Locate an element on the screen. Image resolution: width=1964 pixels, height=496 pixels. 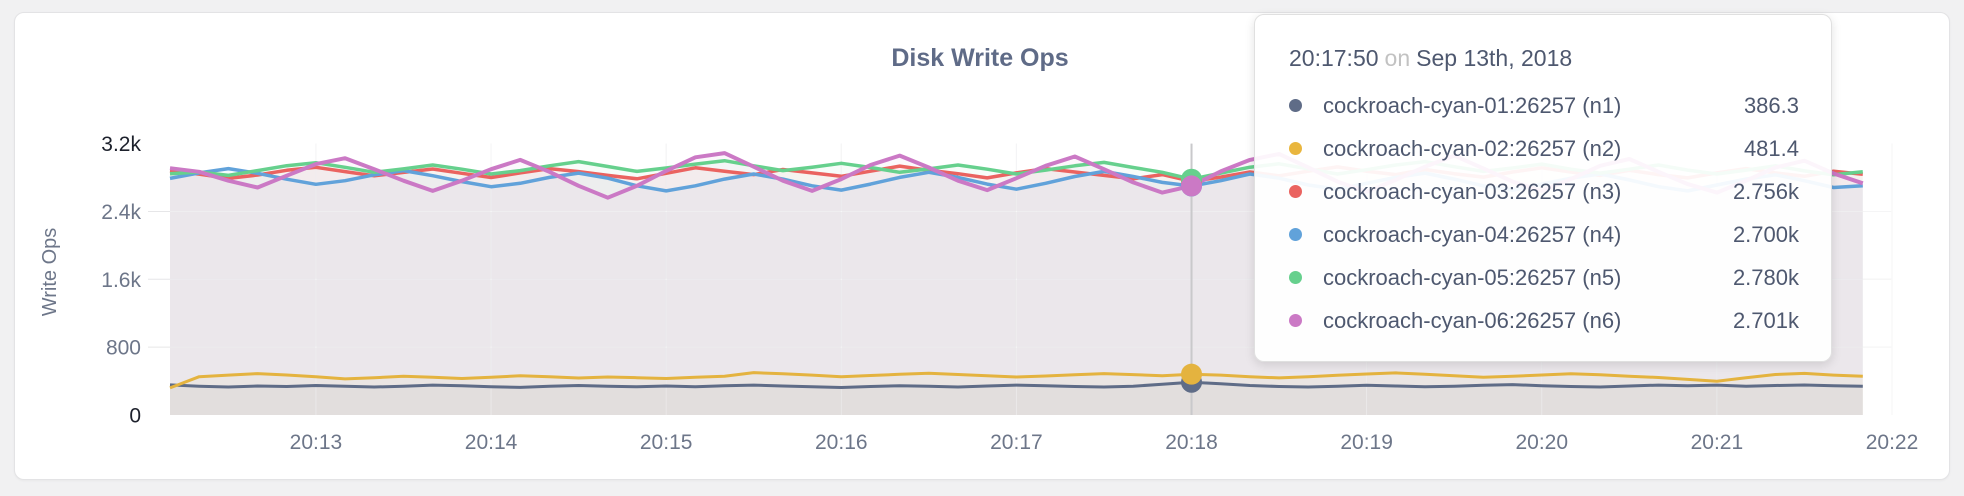
x-tick-label: 20:15 is located at coordinates (666, 442).